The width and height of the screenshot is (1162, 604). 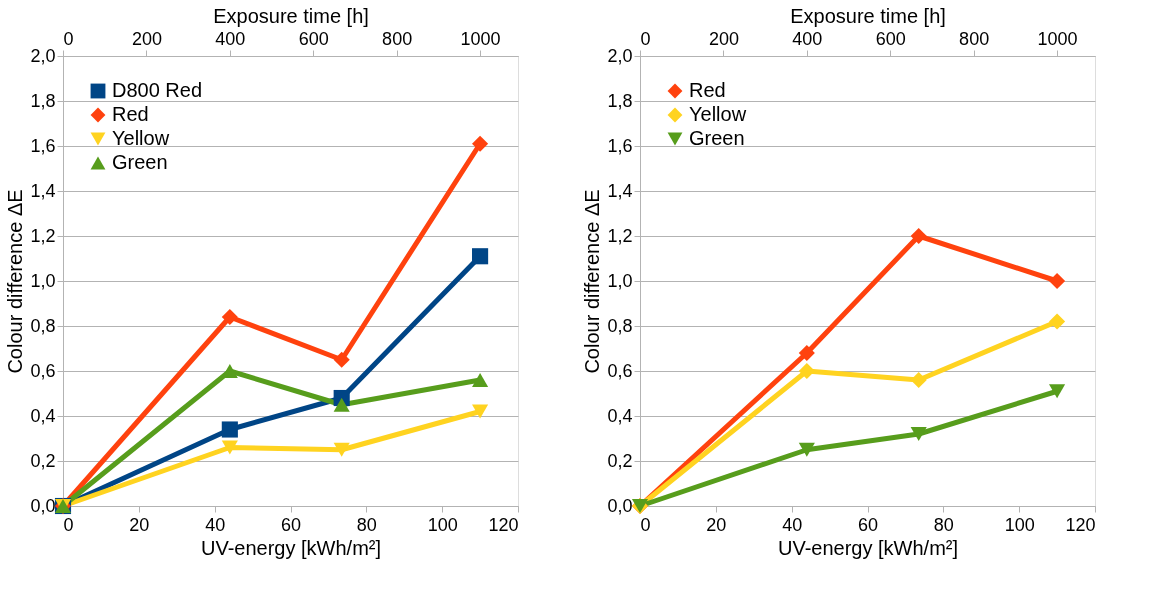 What do you see at coordinates (157, 90) in the screenshot?
I see `legend-label: D800 Red` at bounding box center [157, 90].